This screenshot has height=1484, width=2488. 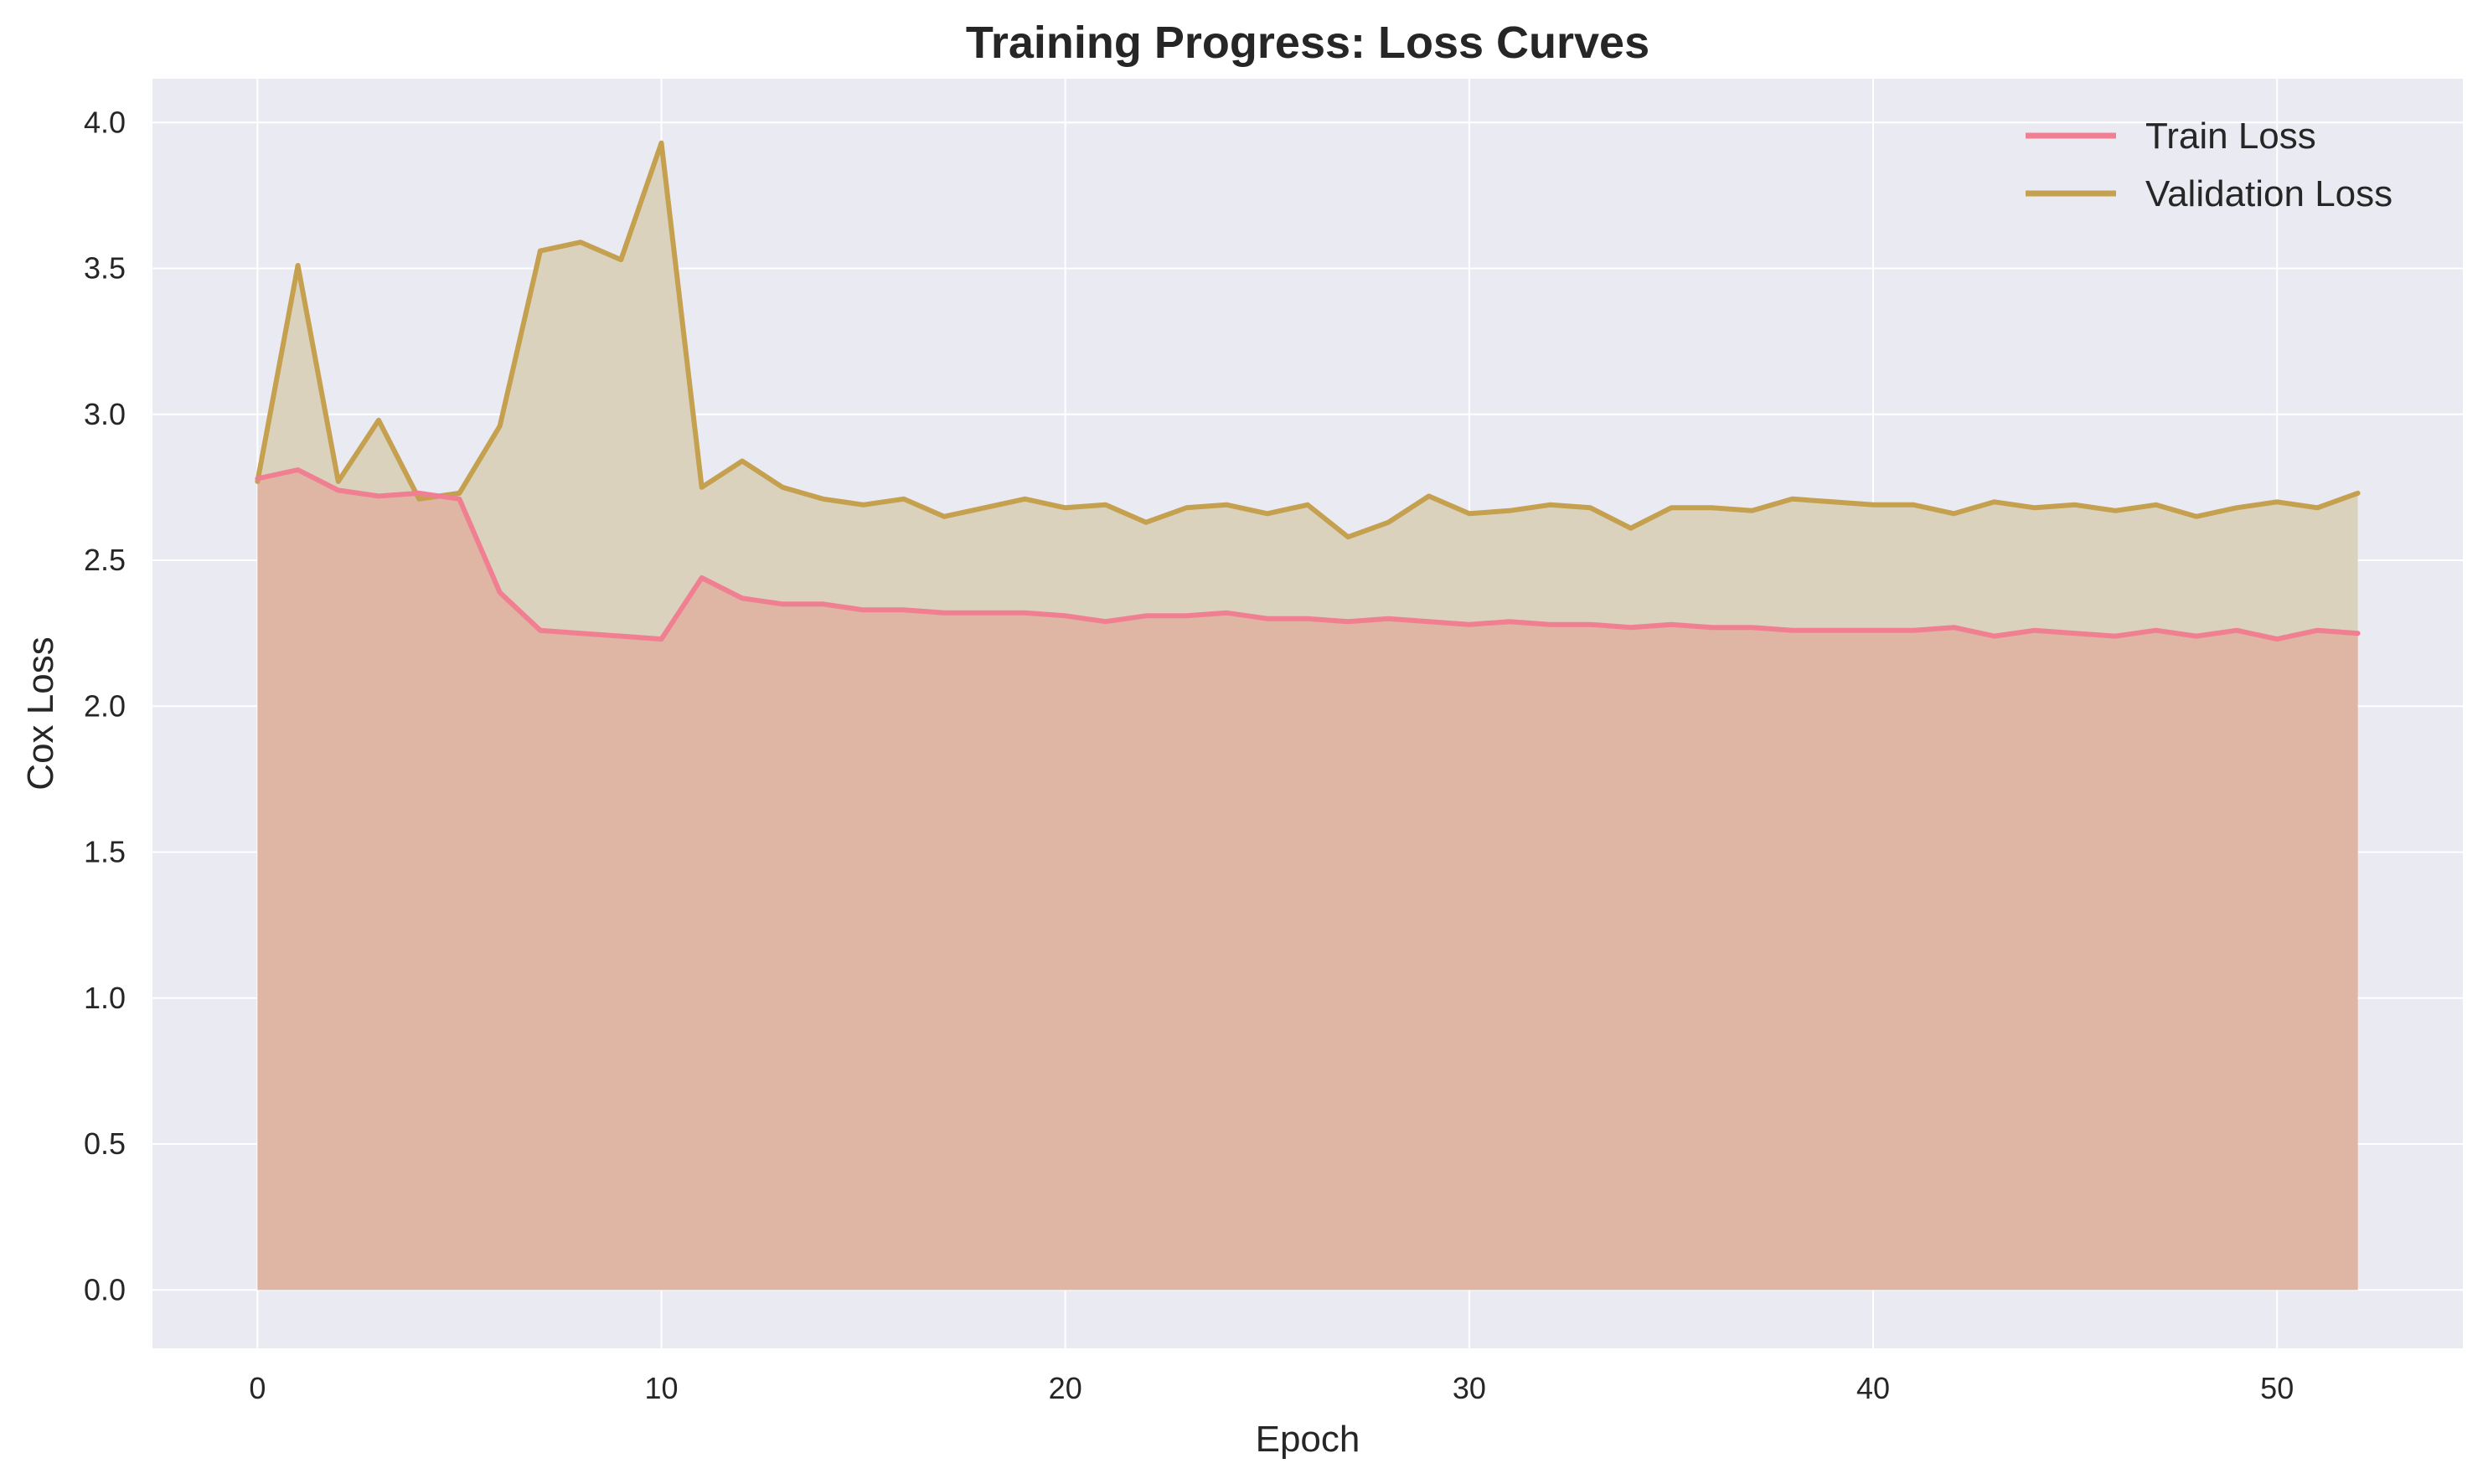 I want to click on y-tick-label: 4.0, so click(x=105, y=122).